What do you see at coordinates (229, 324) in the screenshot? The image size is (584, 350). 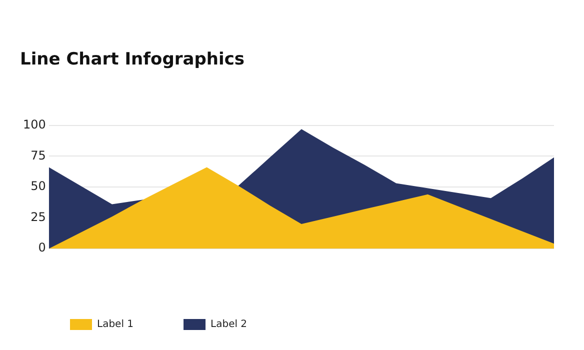 I see `legend-label: Label 2` at bounding box center [229, 324].